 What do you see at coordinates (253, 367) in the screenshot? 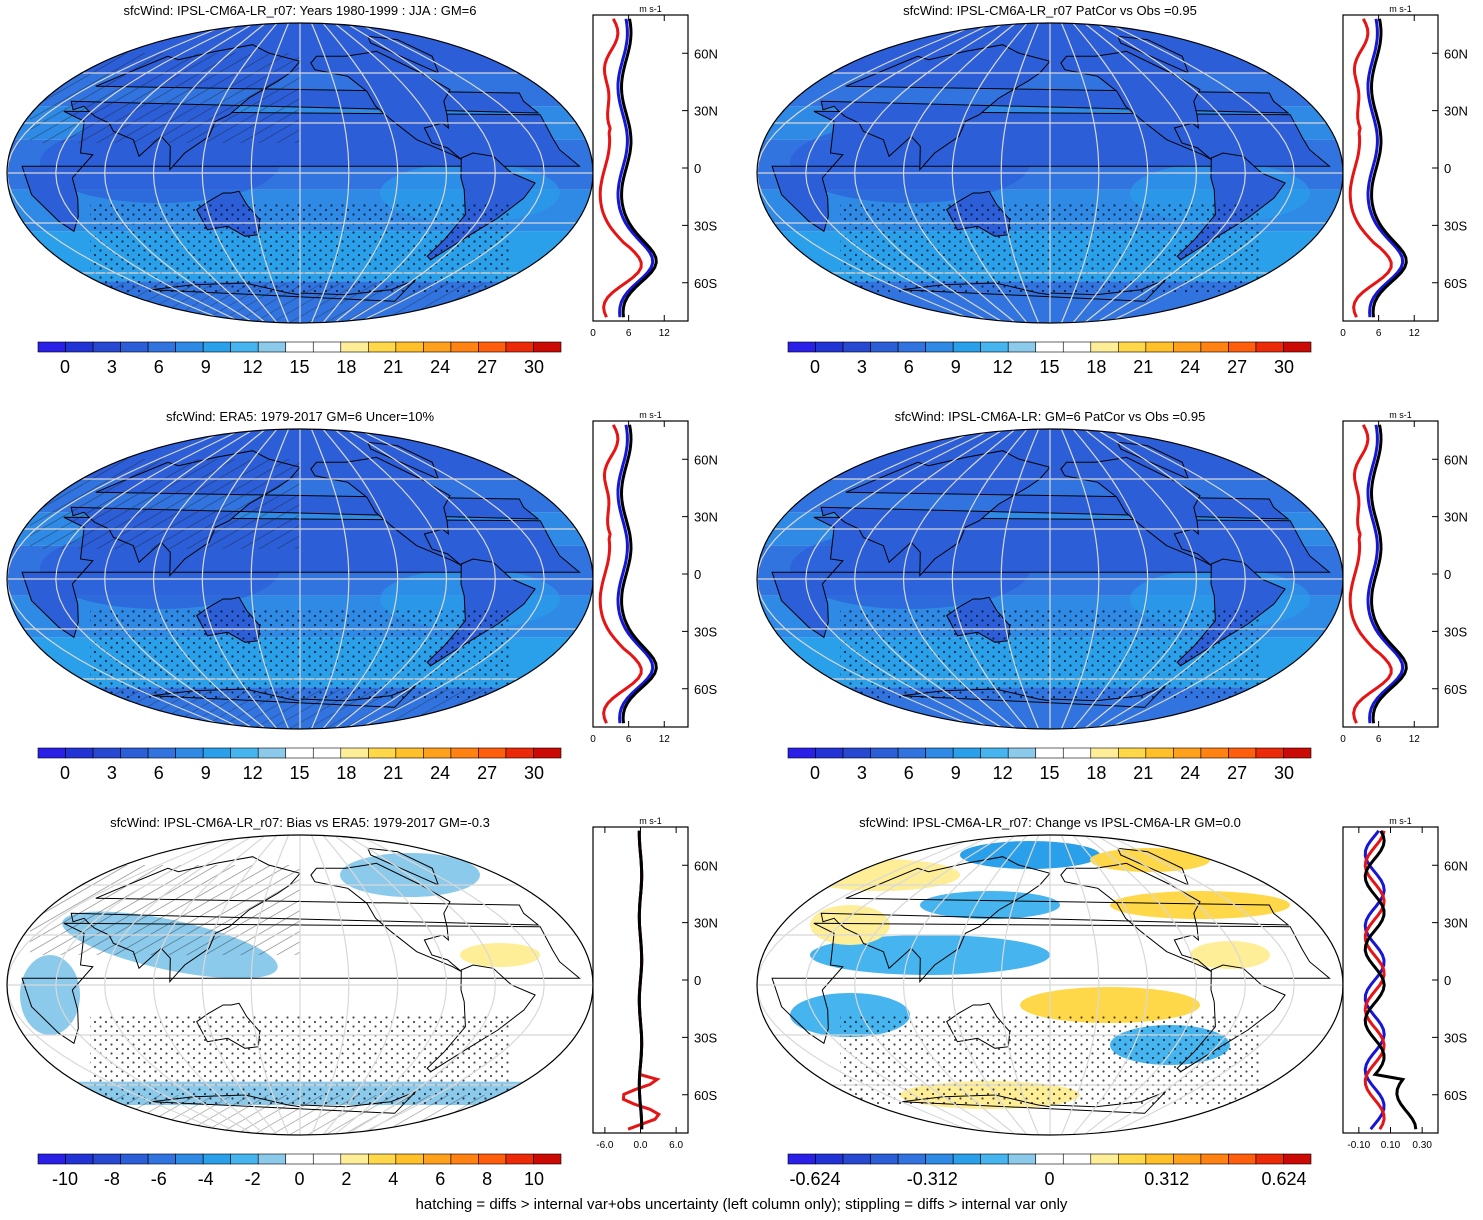
I see `colorbar-tick-label: 12` at bounding box center [253, 367].